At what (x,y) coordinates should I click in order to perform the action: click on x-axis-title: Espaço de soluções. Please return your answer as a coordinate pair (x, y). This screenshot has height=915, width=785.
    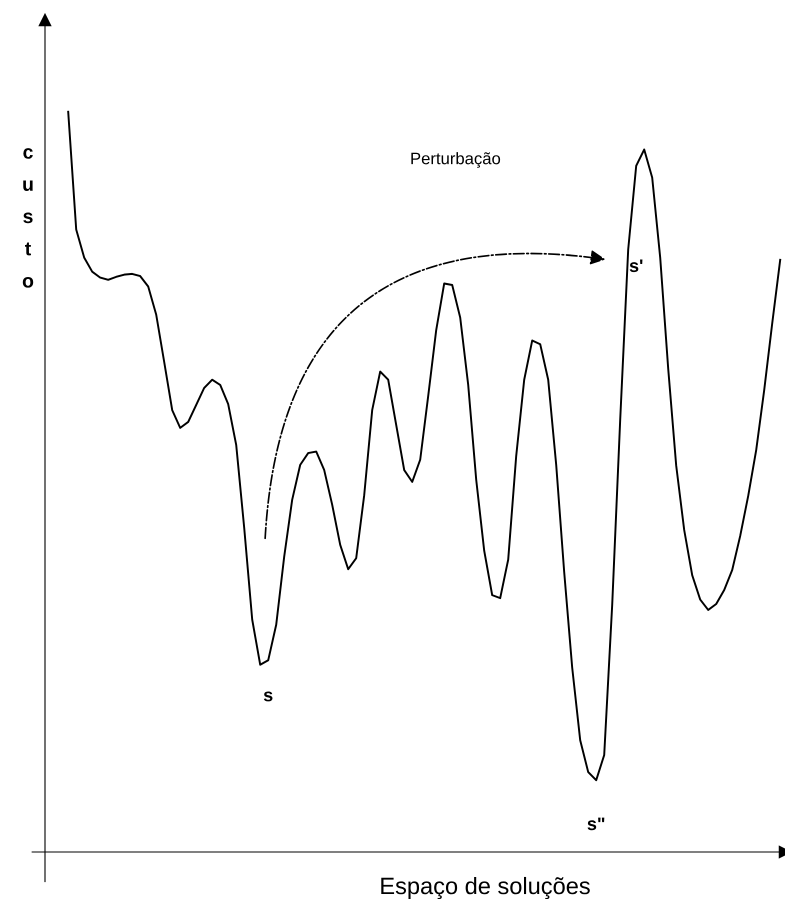
    Looking at the image, I should click on (485, 888).